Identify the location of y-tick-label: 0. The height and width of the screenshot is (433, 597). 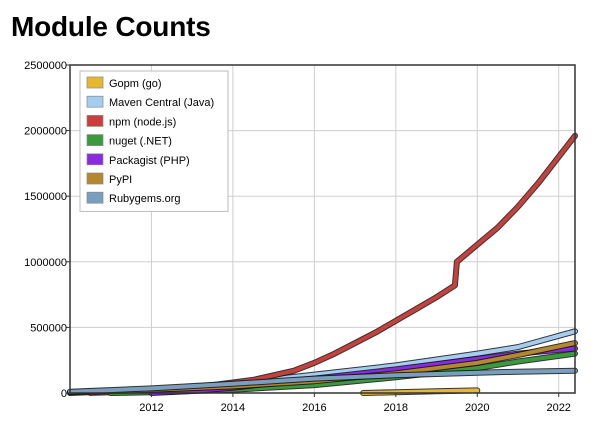
(64, 394).